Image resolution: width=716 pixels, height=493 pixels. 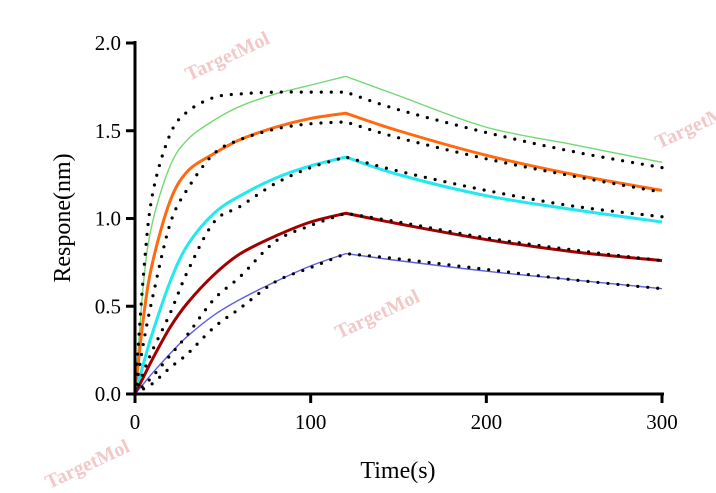 I want to click on x-tick-label: 0, so click(x=135, y=422).